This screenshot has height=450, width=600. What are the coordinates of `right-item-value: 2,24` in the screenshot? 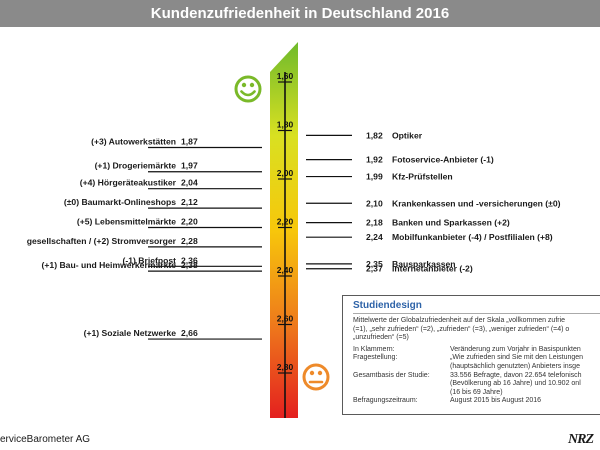 It's located at (374, 237).